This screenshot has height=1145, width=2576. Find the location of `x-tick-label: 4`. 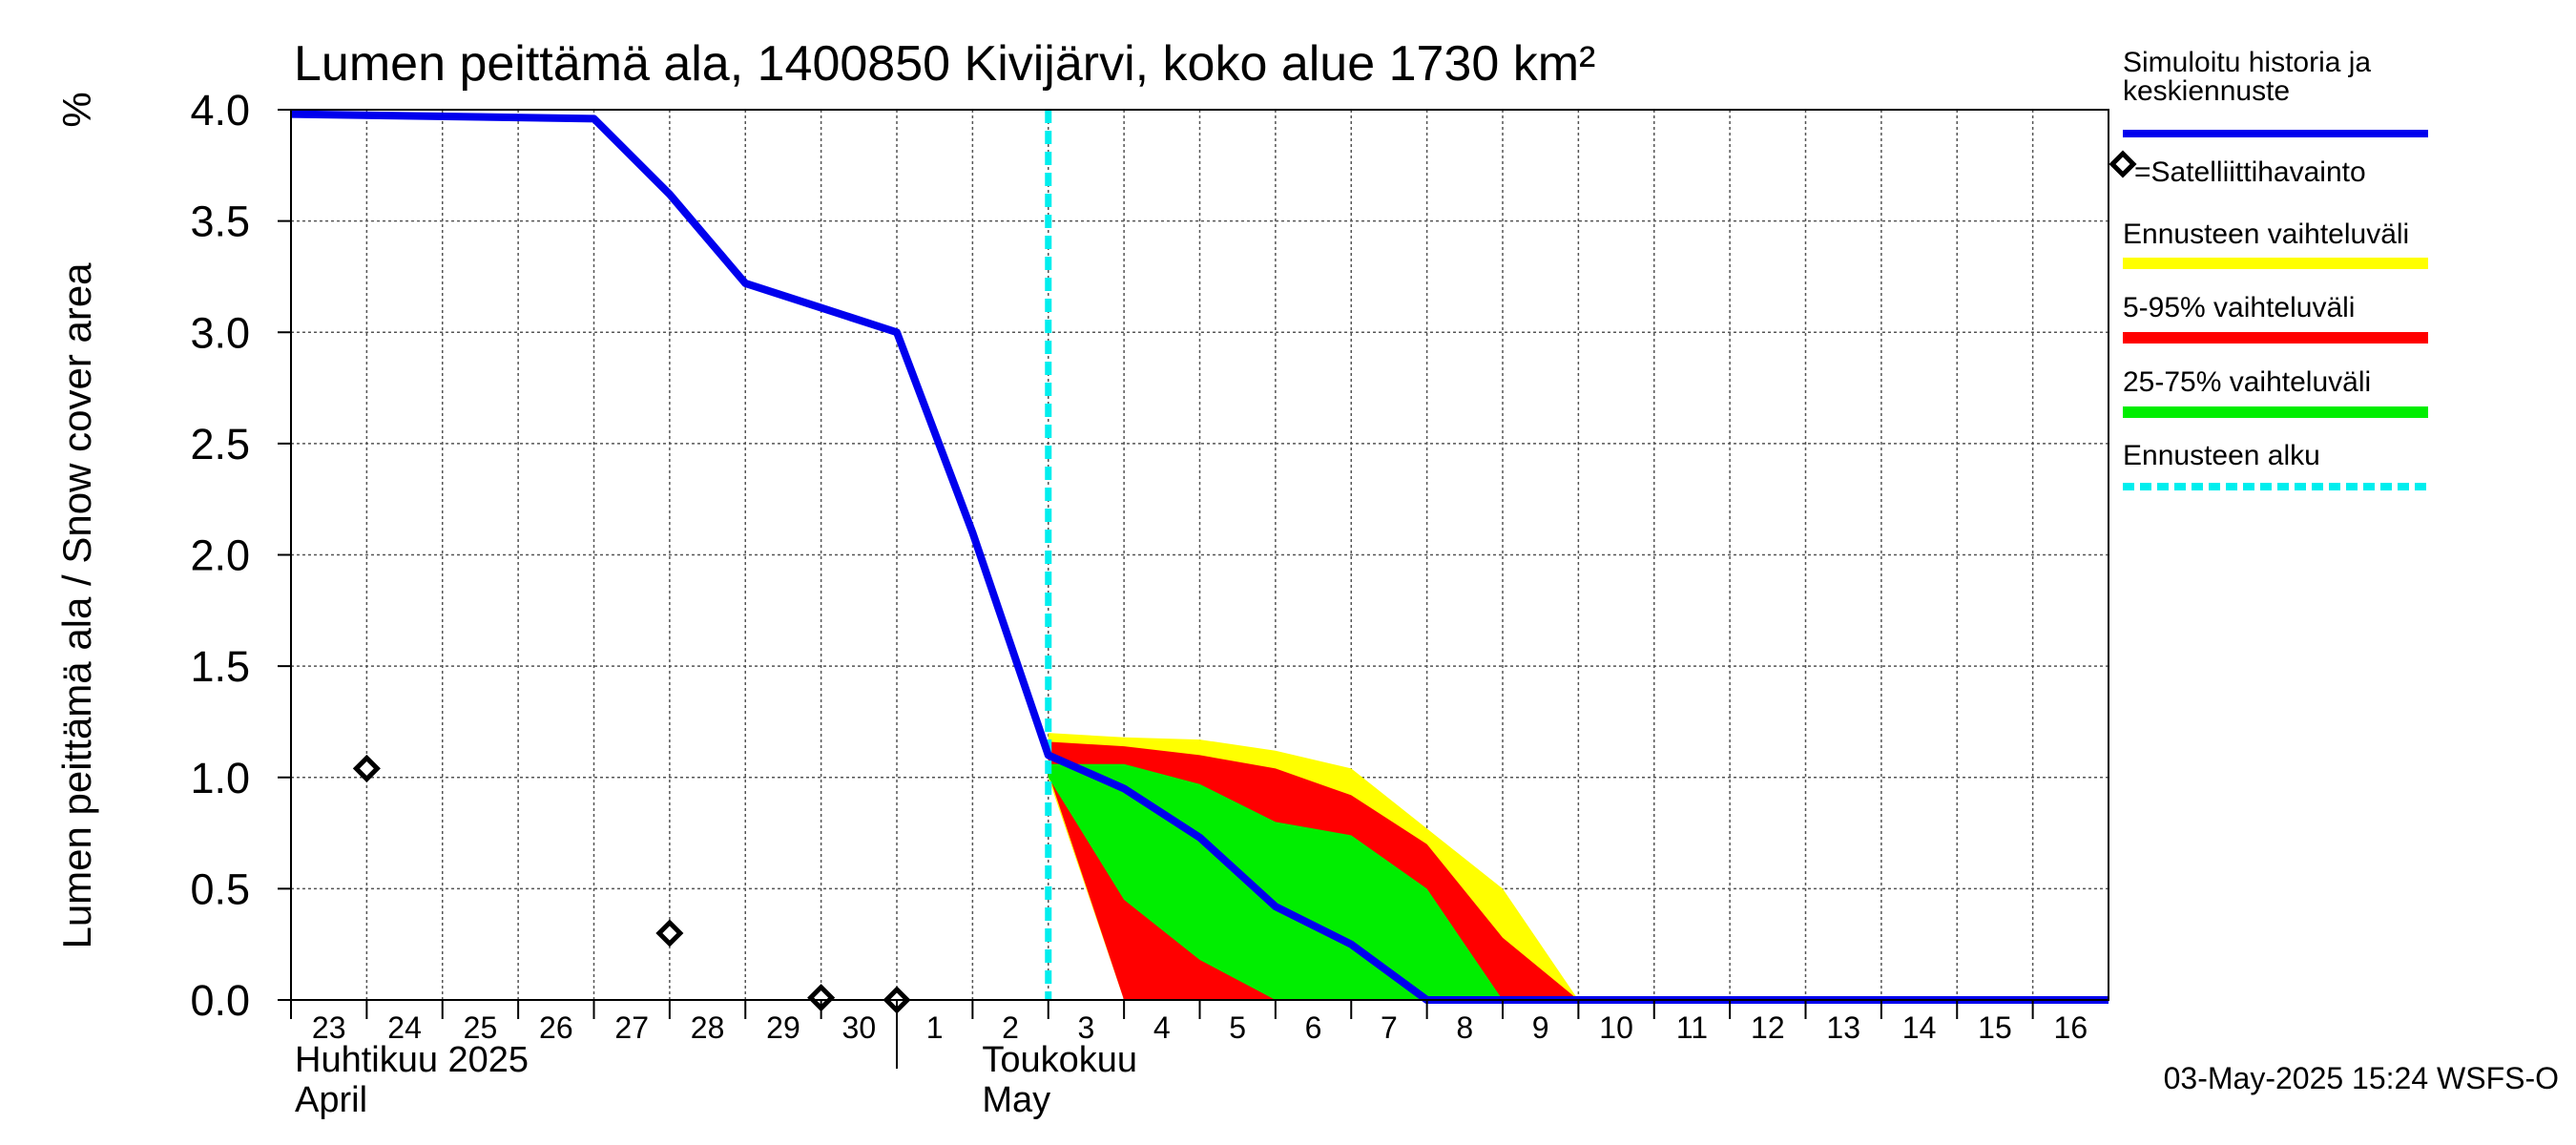

x-tick-label: 4 is located at coordinates (1162, 1027).